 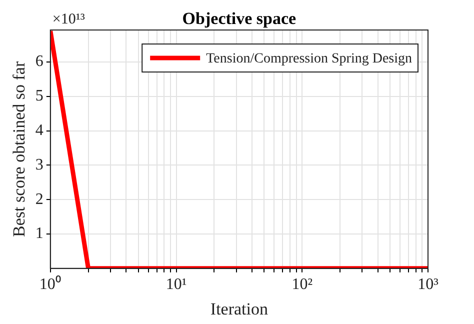 What do you see at coordinates (39, 199) in the screenshot?
I see `y-tick-label: 2` at bounding box center [39, 199].